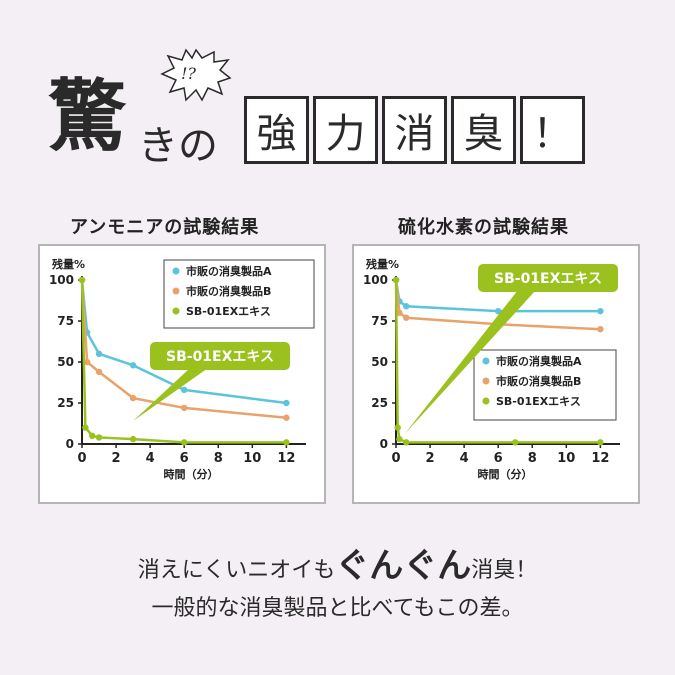  What do you see at coordinates (236, 570) in the screenshot?
I see `footer-line-1-pre: 消えにくいニオイも` at bounding box center [236, 570].